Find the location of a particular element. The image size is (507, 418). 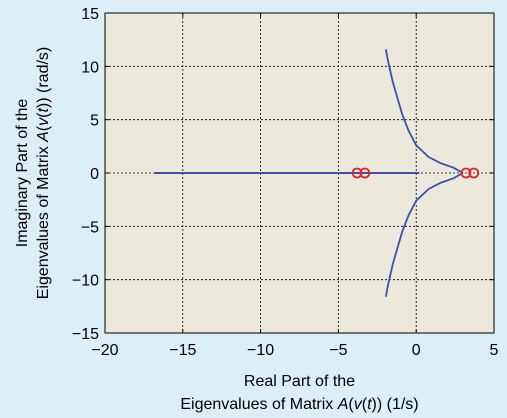

y-tick-label: 15 is located at coordinates (90, 14).